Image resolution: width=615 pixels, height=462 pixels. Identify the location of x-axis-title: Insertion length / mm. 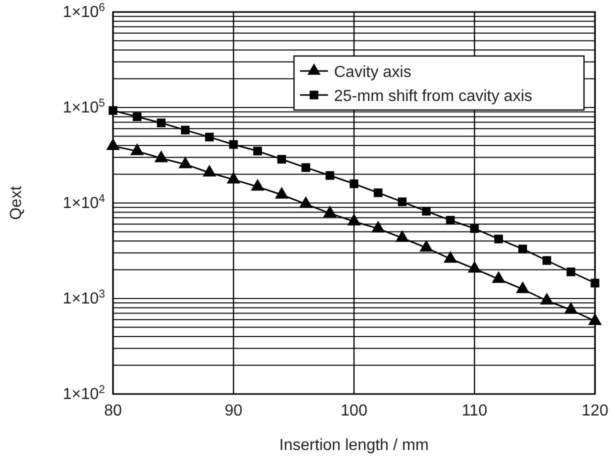
(354, 445).